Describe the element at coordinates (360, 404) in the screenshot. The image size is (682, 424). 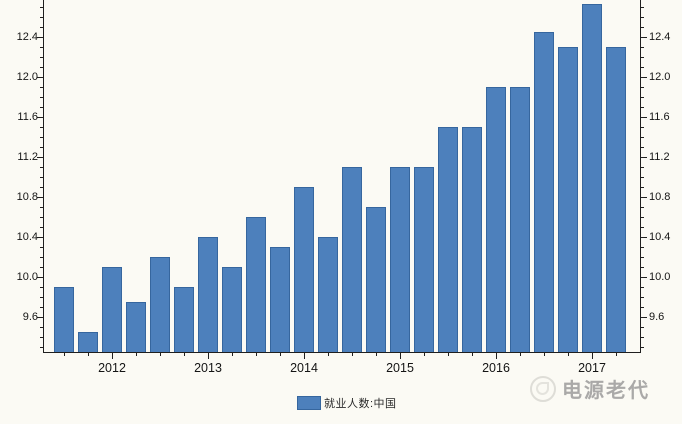
I see `legend-label: 就业人数:中国` at that location.